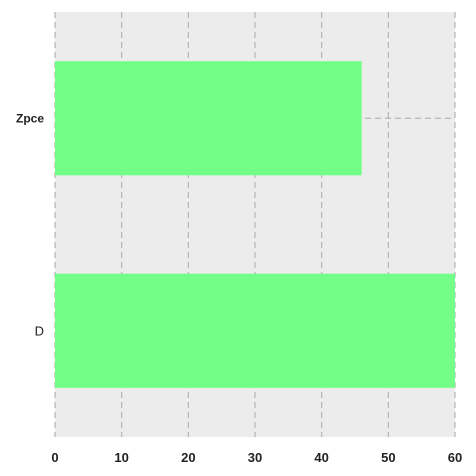  I want to click on x-tick-labels: 0 10 20 30 40 50 60, so click(256, 457).